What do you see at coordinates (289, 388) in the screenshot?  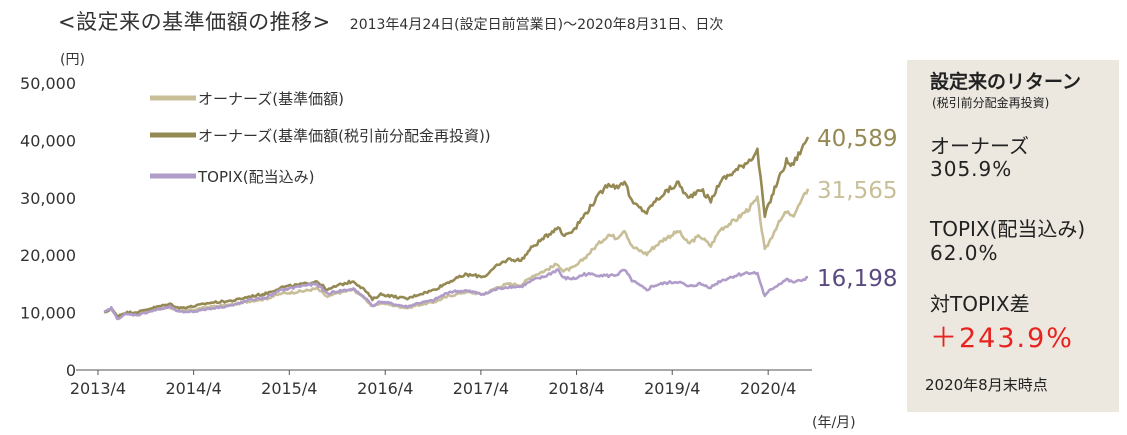 I see `x-tick-label: 2015/4` at bounding box center [289, 388].